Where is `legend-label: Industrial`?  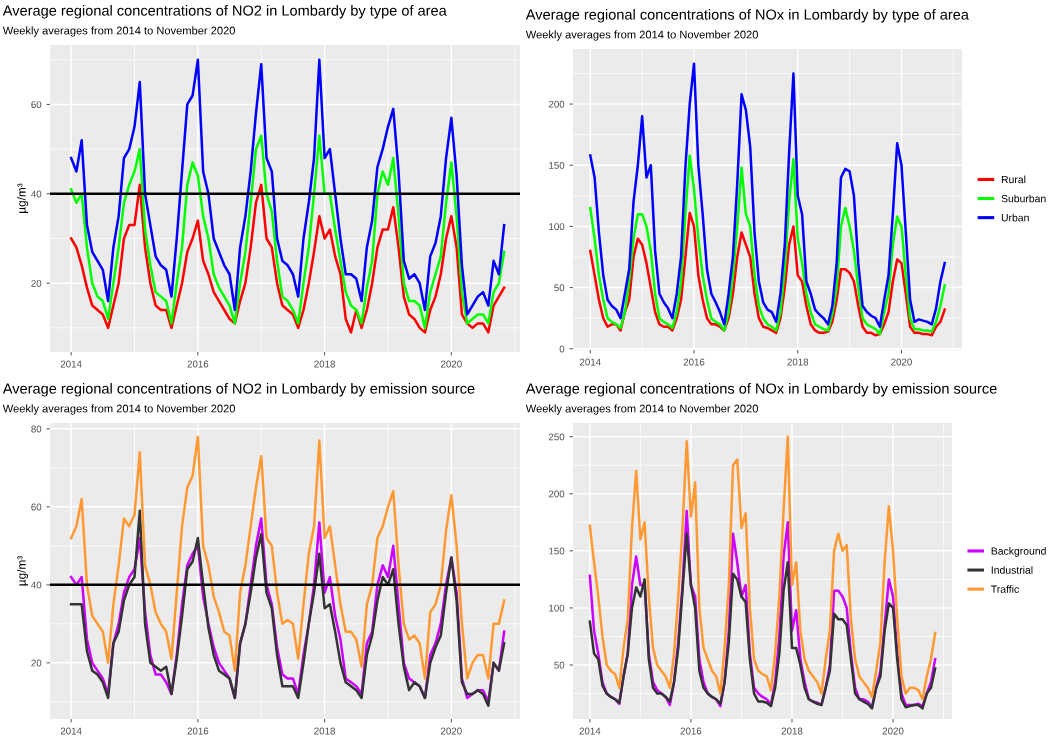
legend-label: Industrial is located at coordinates (1012, 570).